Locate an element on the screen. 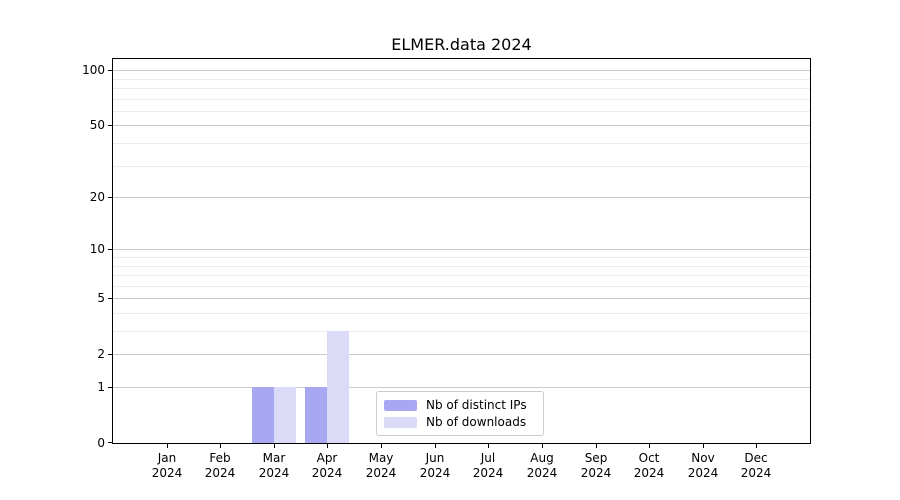  x-tick-label: Sep 2024 is located at coordinates (596, 466).